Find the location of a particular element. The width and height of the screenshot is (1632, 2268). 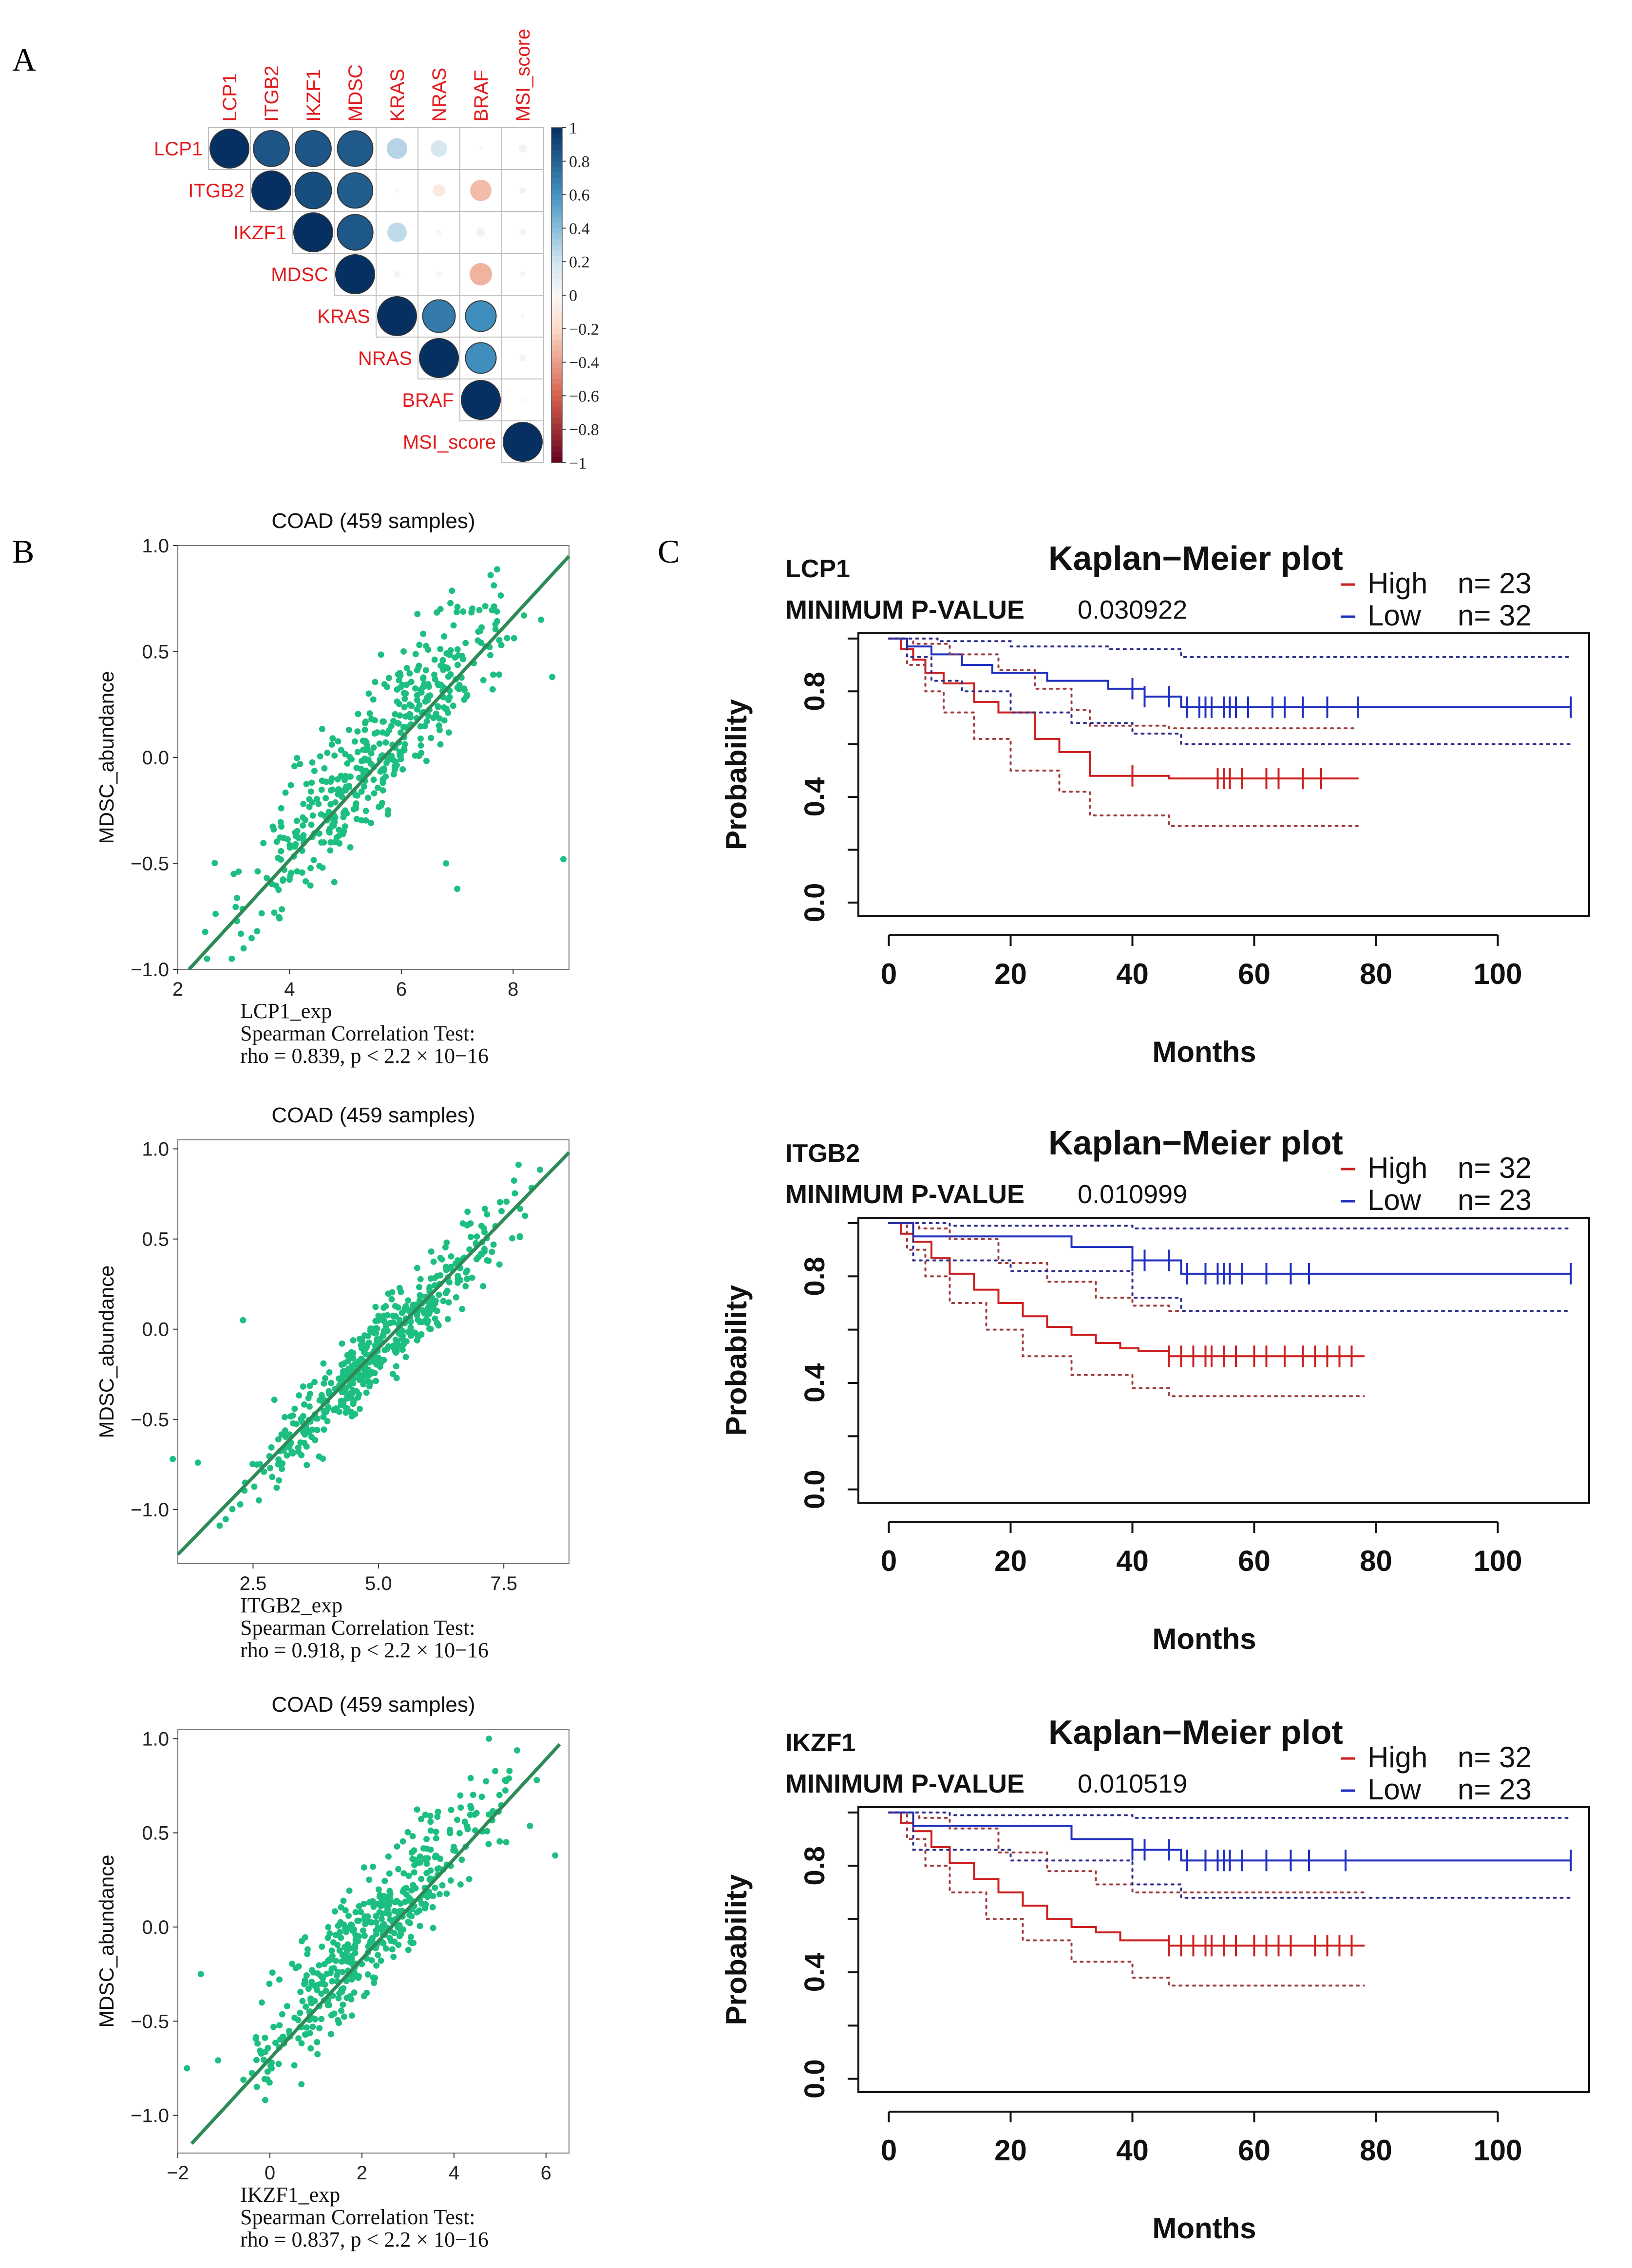

y-axis-label: MDSC_abundance is located at coordinates (107, 1942).